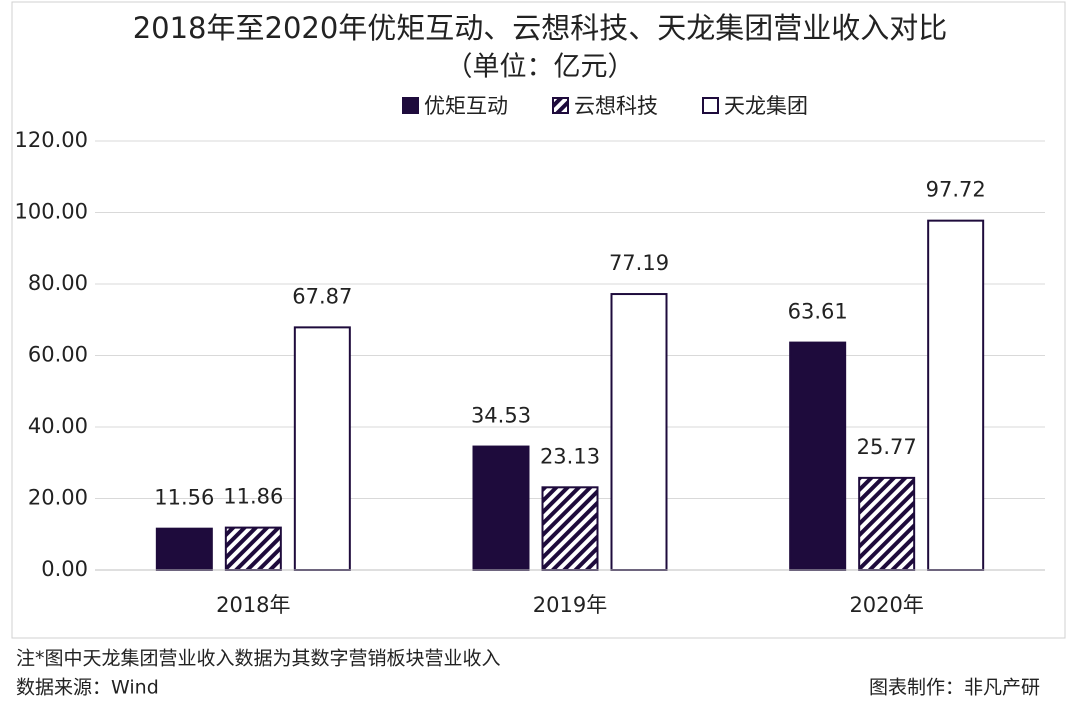 Image resolution: width=1080 pixels, height=715 pixels. I want to click on credit: 图表制作：非凡产研, so click(954, 688).